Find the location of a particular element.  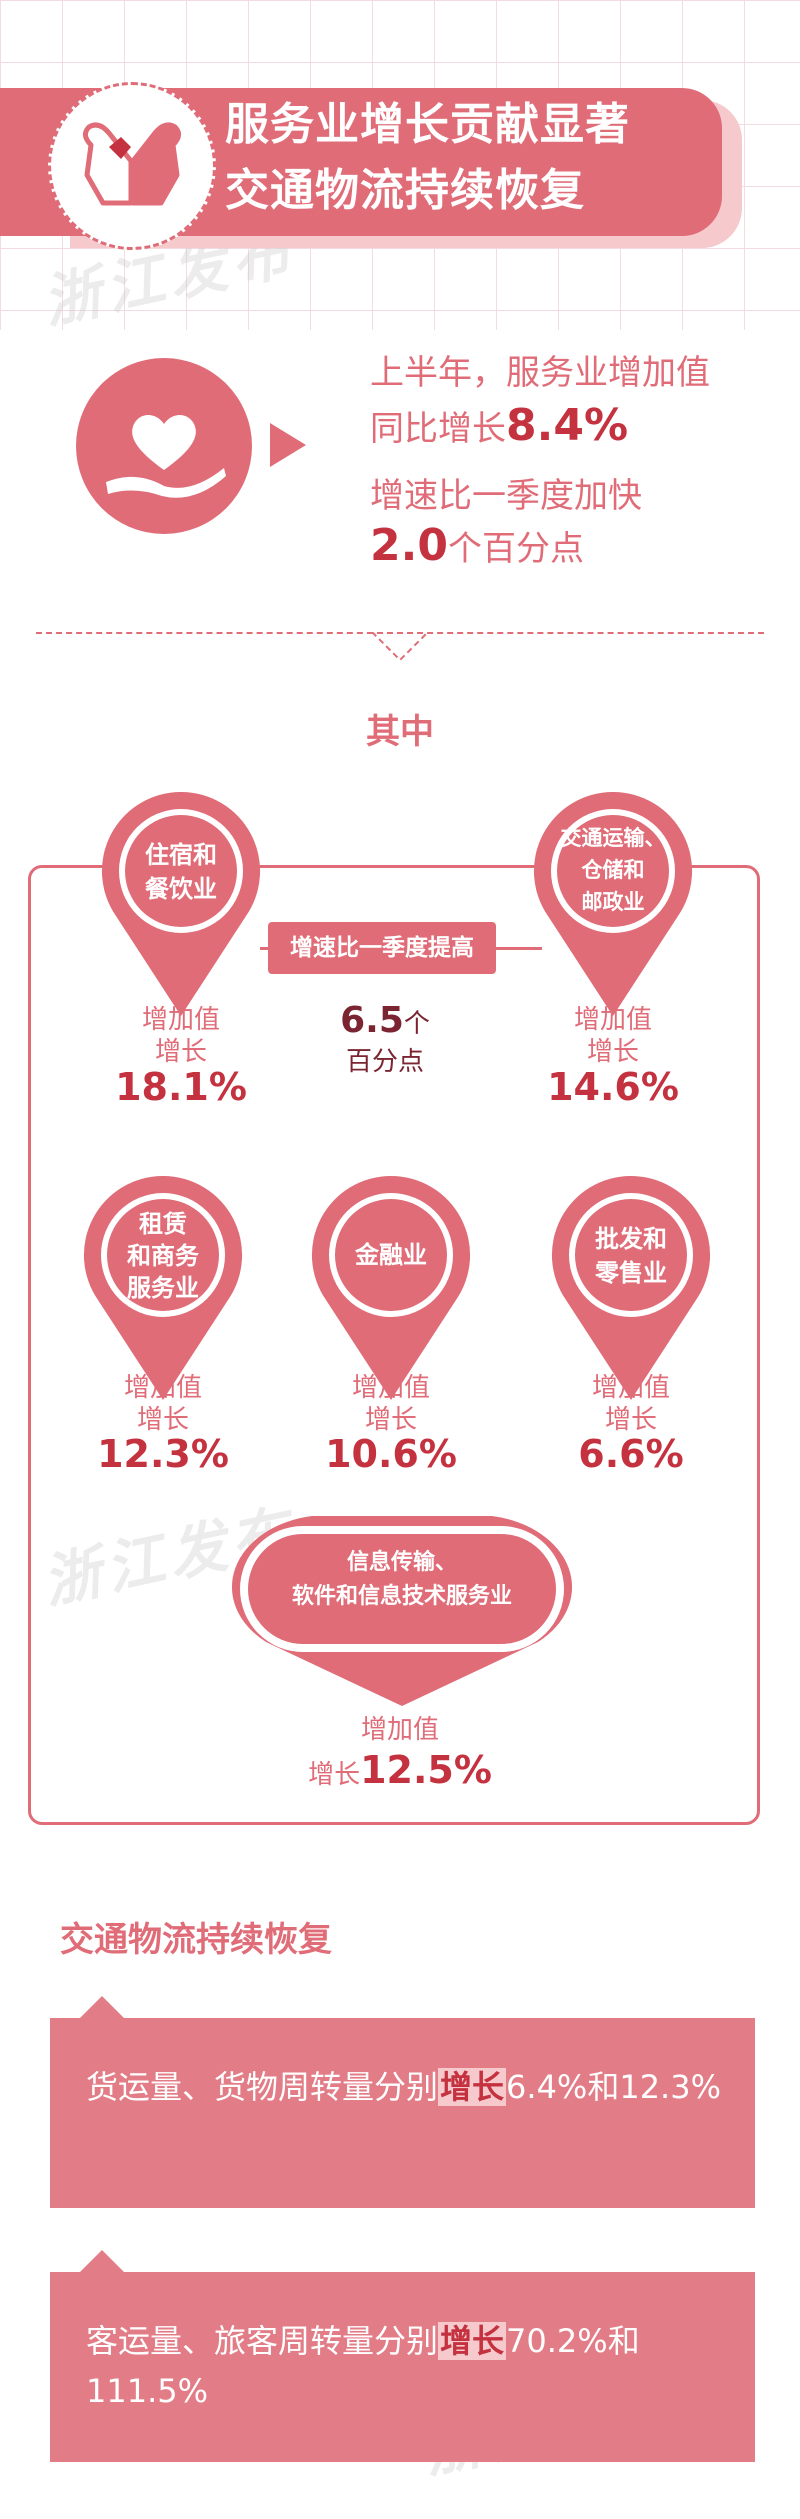

industry-value-5: 6.6% is located at coordinates (631, 1454).